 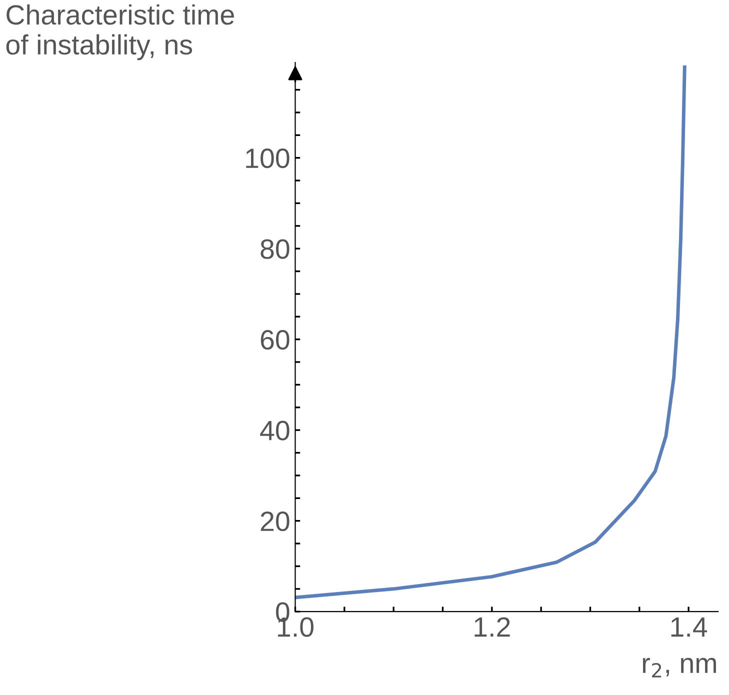 What do you see at coordinates (275, 340) in the screenshot?
I see `y-tick-label: 60` at bounding box center [275, 340].